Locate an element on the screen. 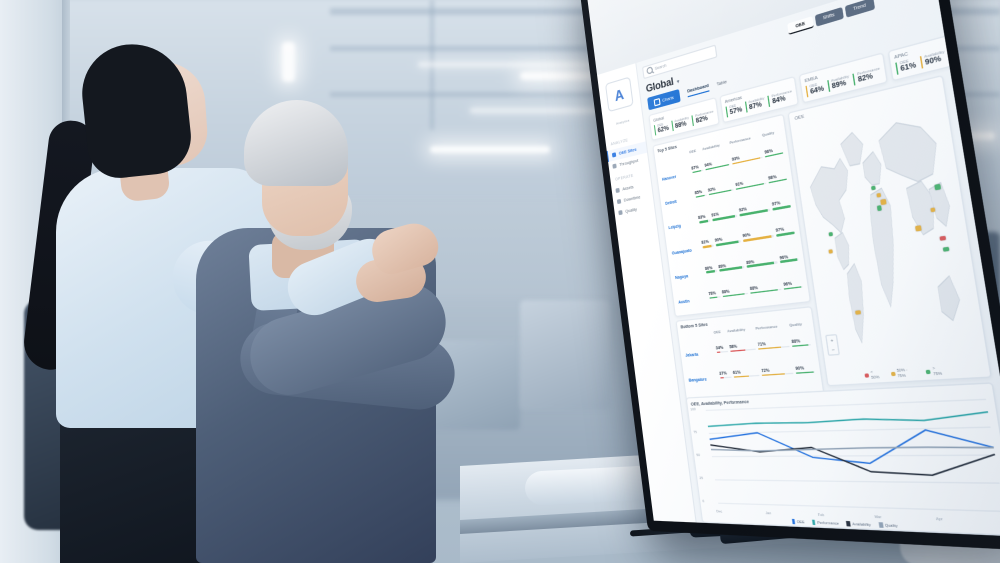  metric-cell: 90% is located at coordinates (805, 369).